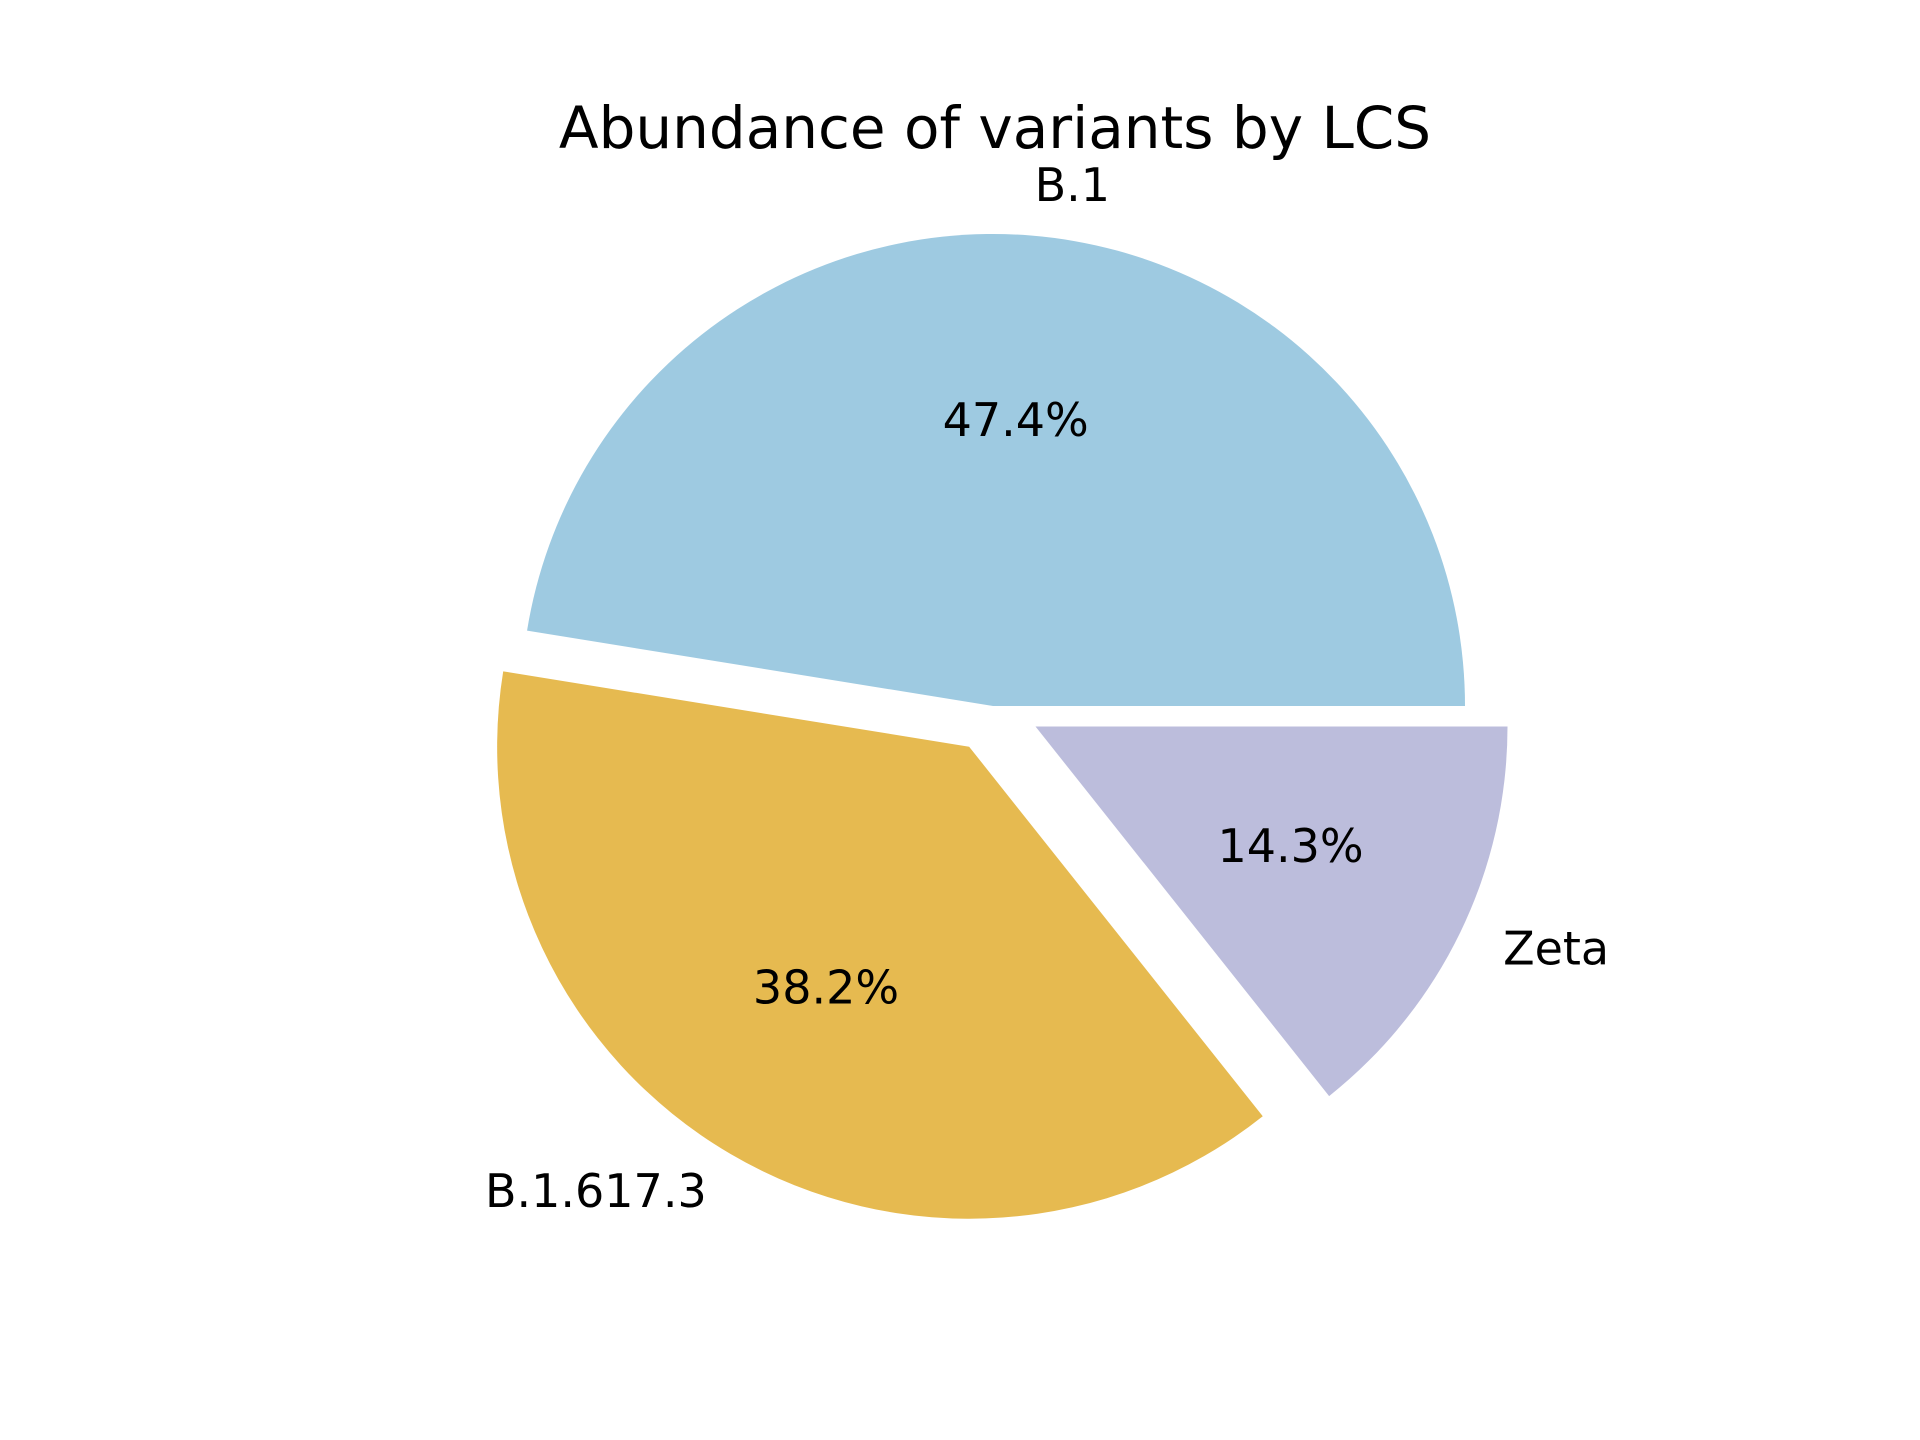  Describe the element at coordinates (1016, 420) in the screenshot. I see `slice-percentage-label: 47.4%` at that location.